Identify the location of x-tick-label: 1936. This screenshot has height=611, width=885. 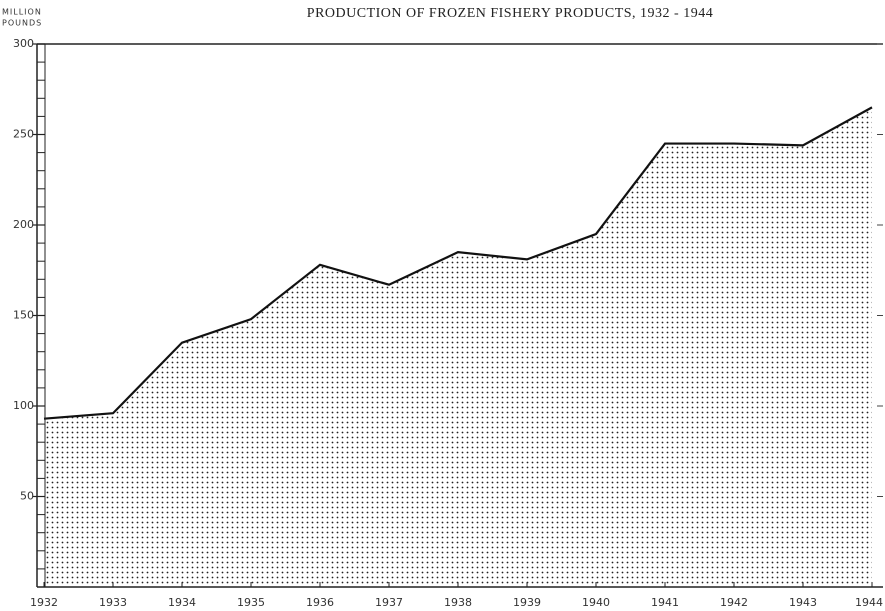
(320, 602).